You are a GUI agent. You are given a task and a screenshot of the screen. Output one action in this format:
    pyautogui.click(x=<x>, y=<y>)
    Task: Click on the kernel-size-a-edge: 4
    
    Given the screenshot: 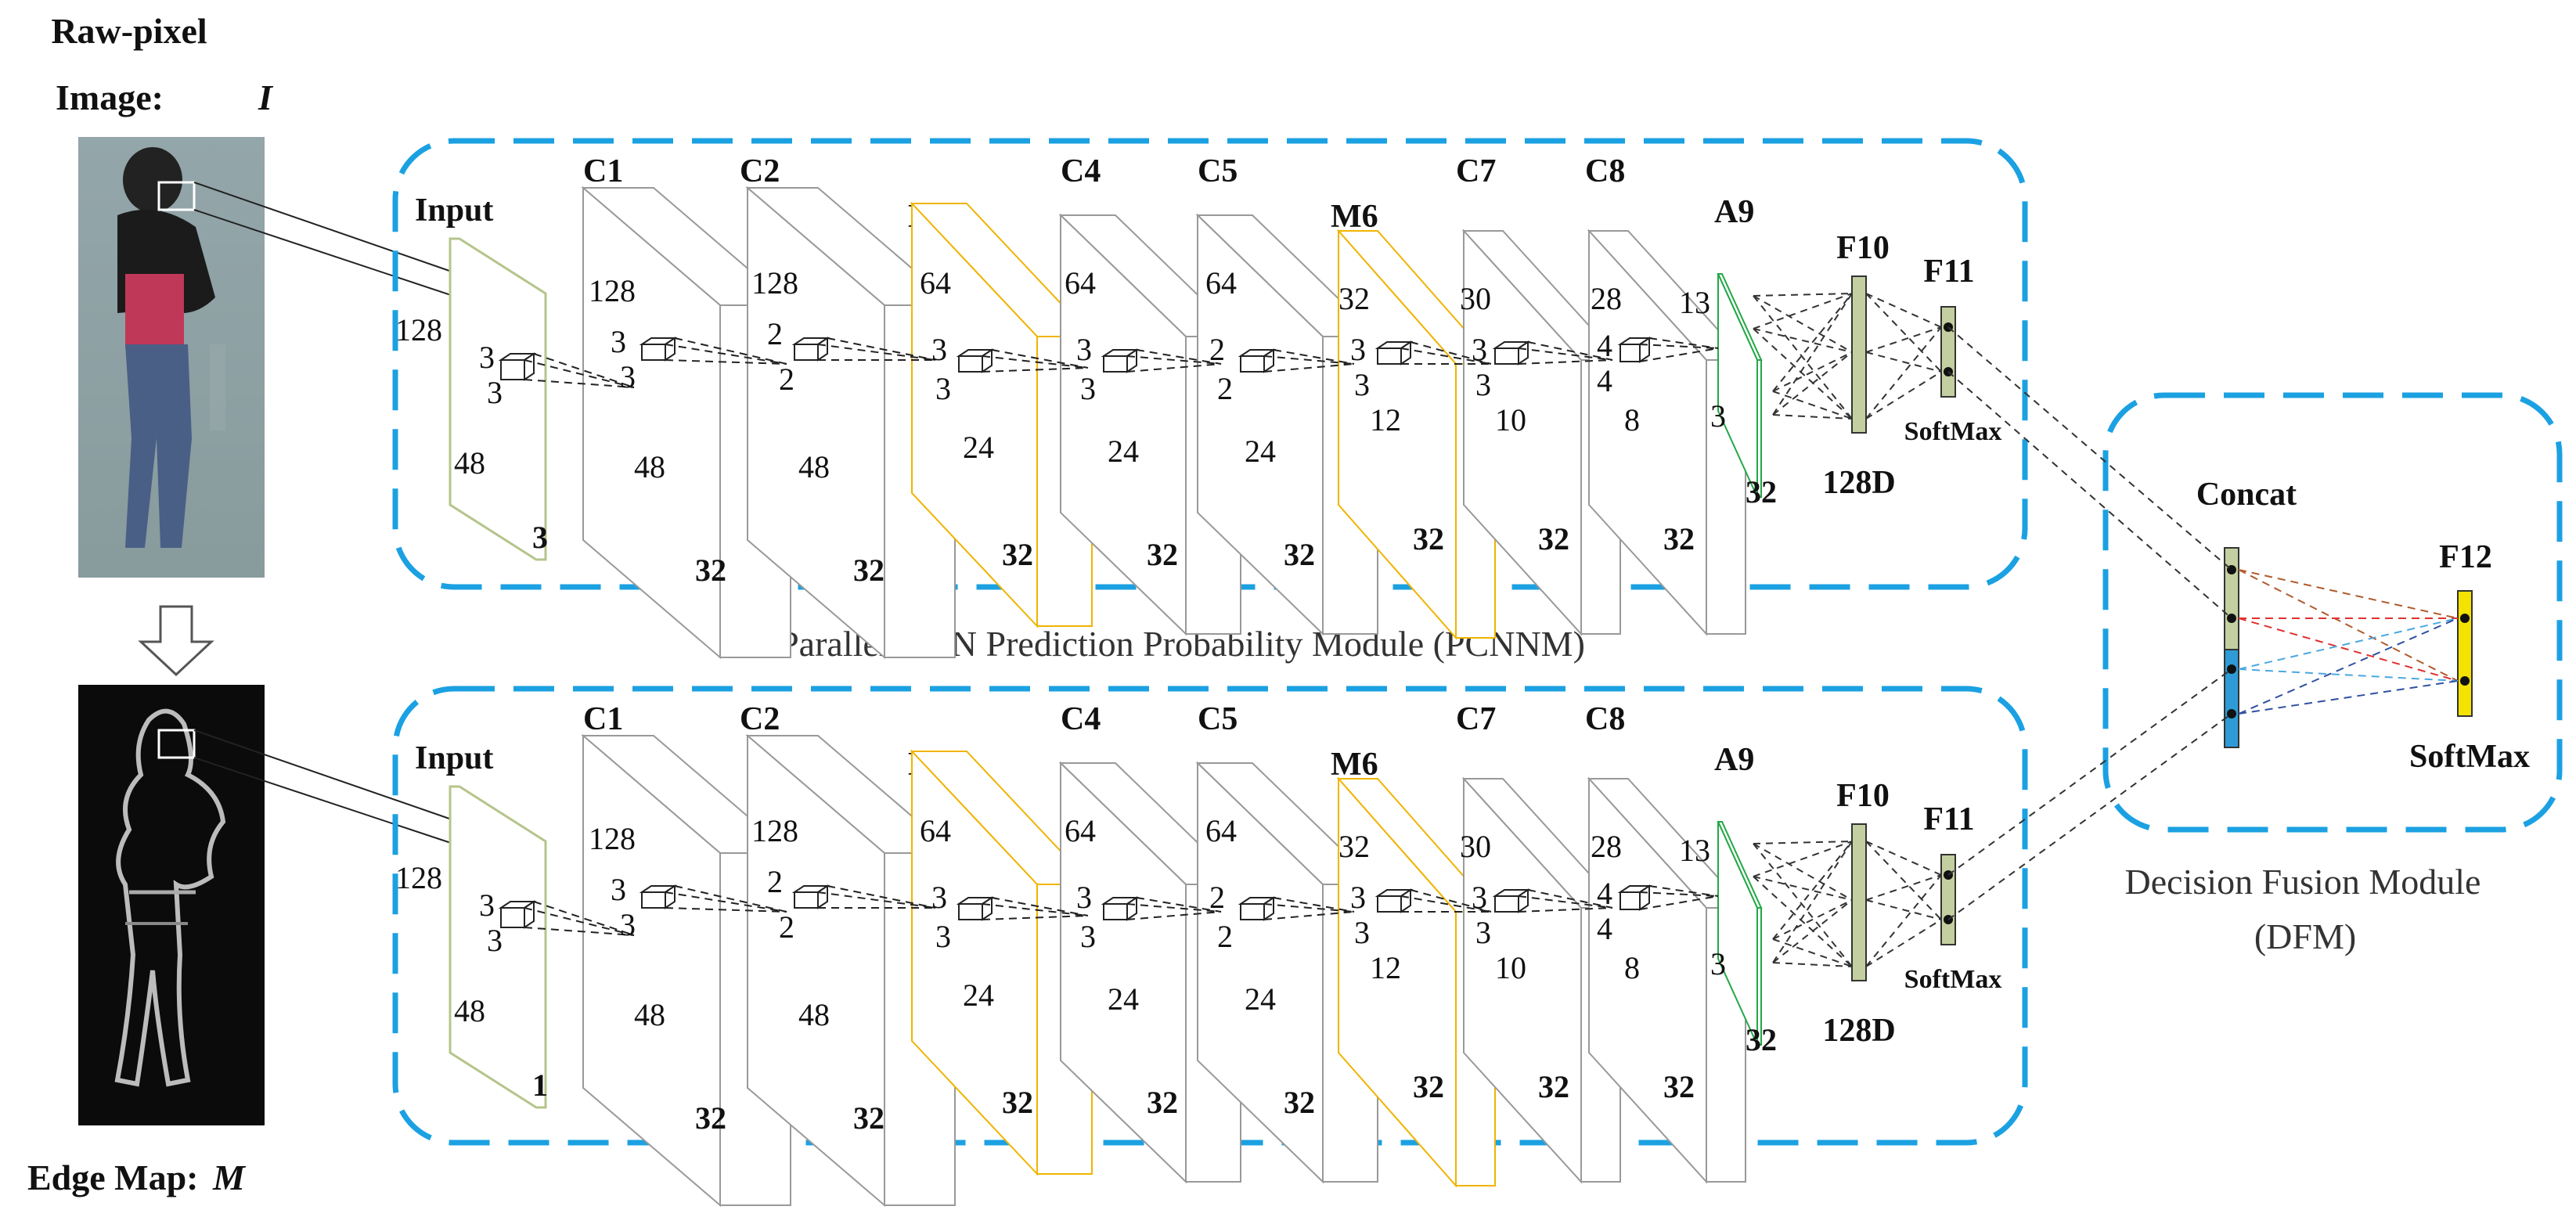 What is the action you would take?
    pyautogui.click(x=1604, y=894)
    